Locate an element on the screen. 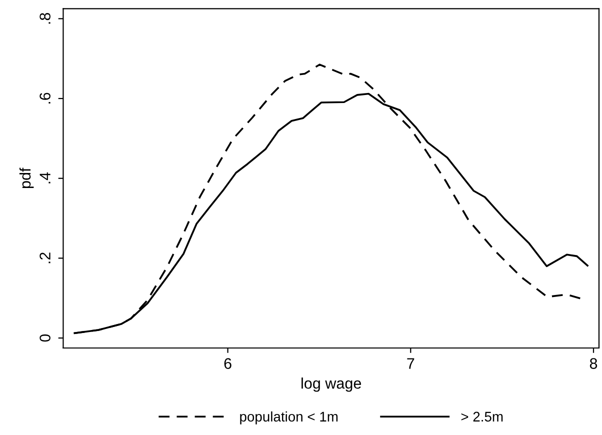 This screenshot has width=602, height=435. x-tick-label: 8 is located at coordinates (594, 363).